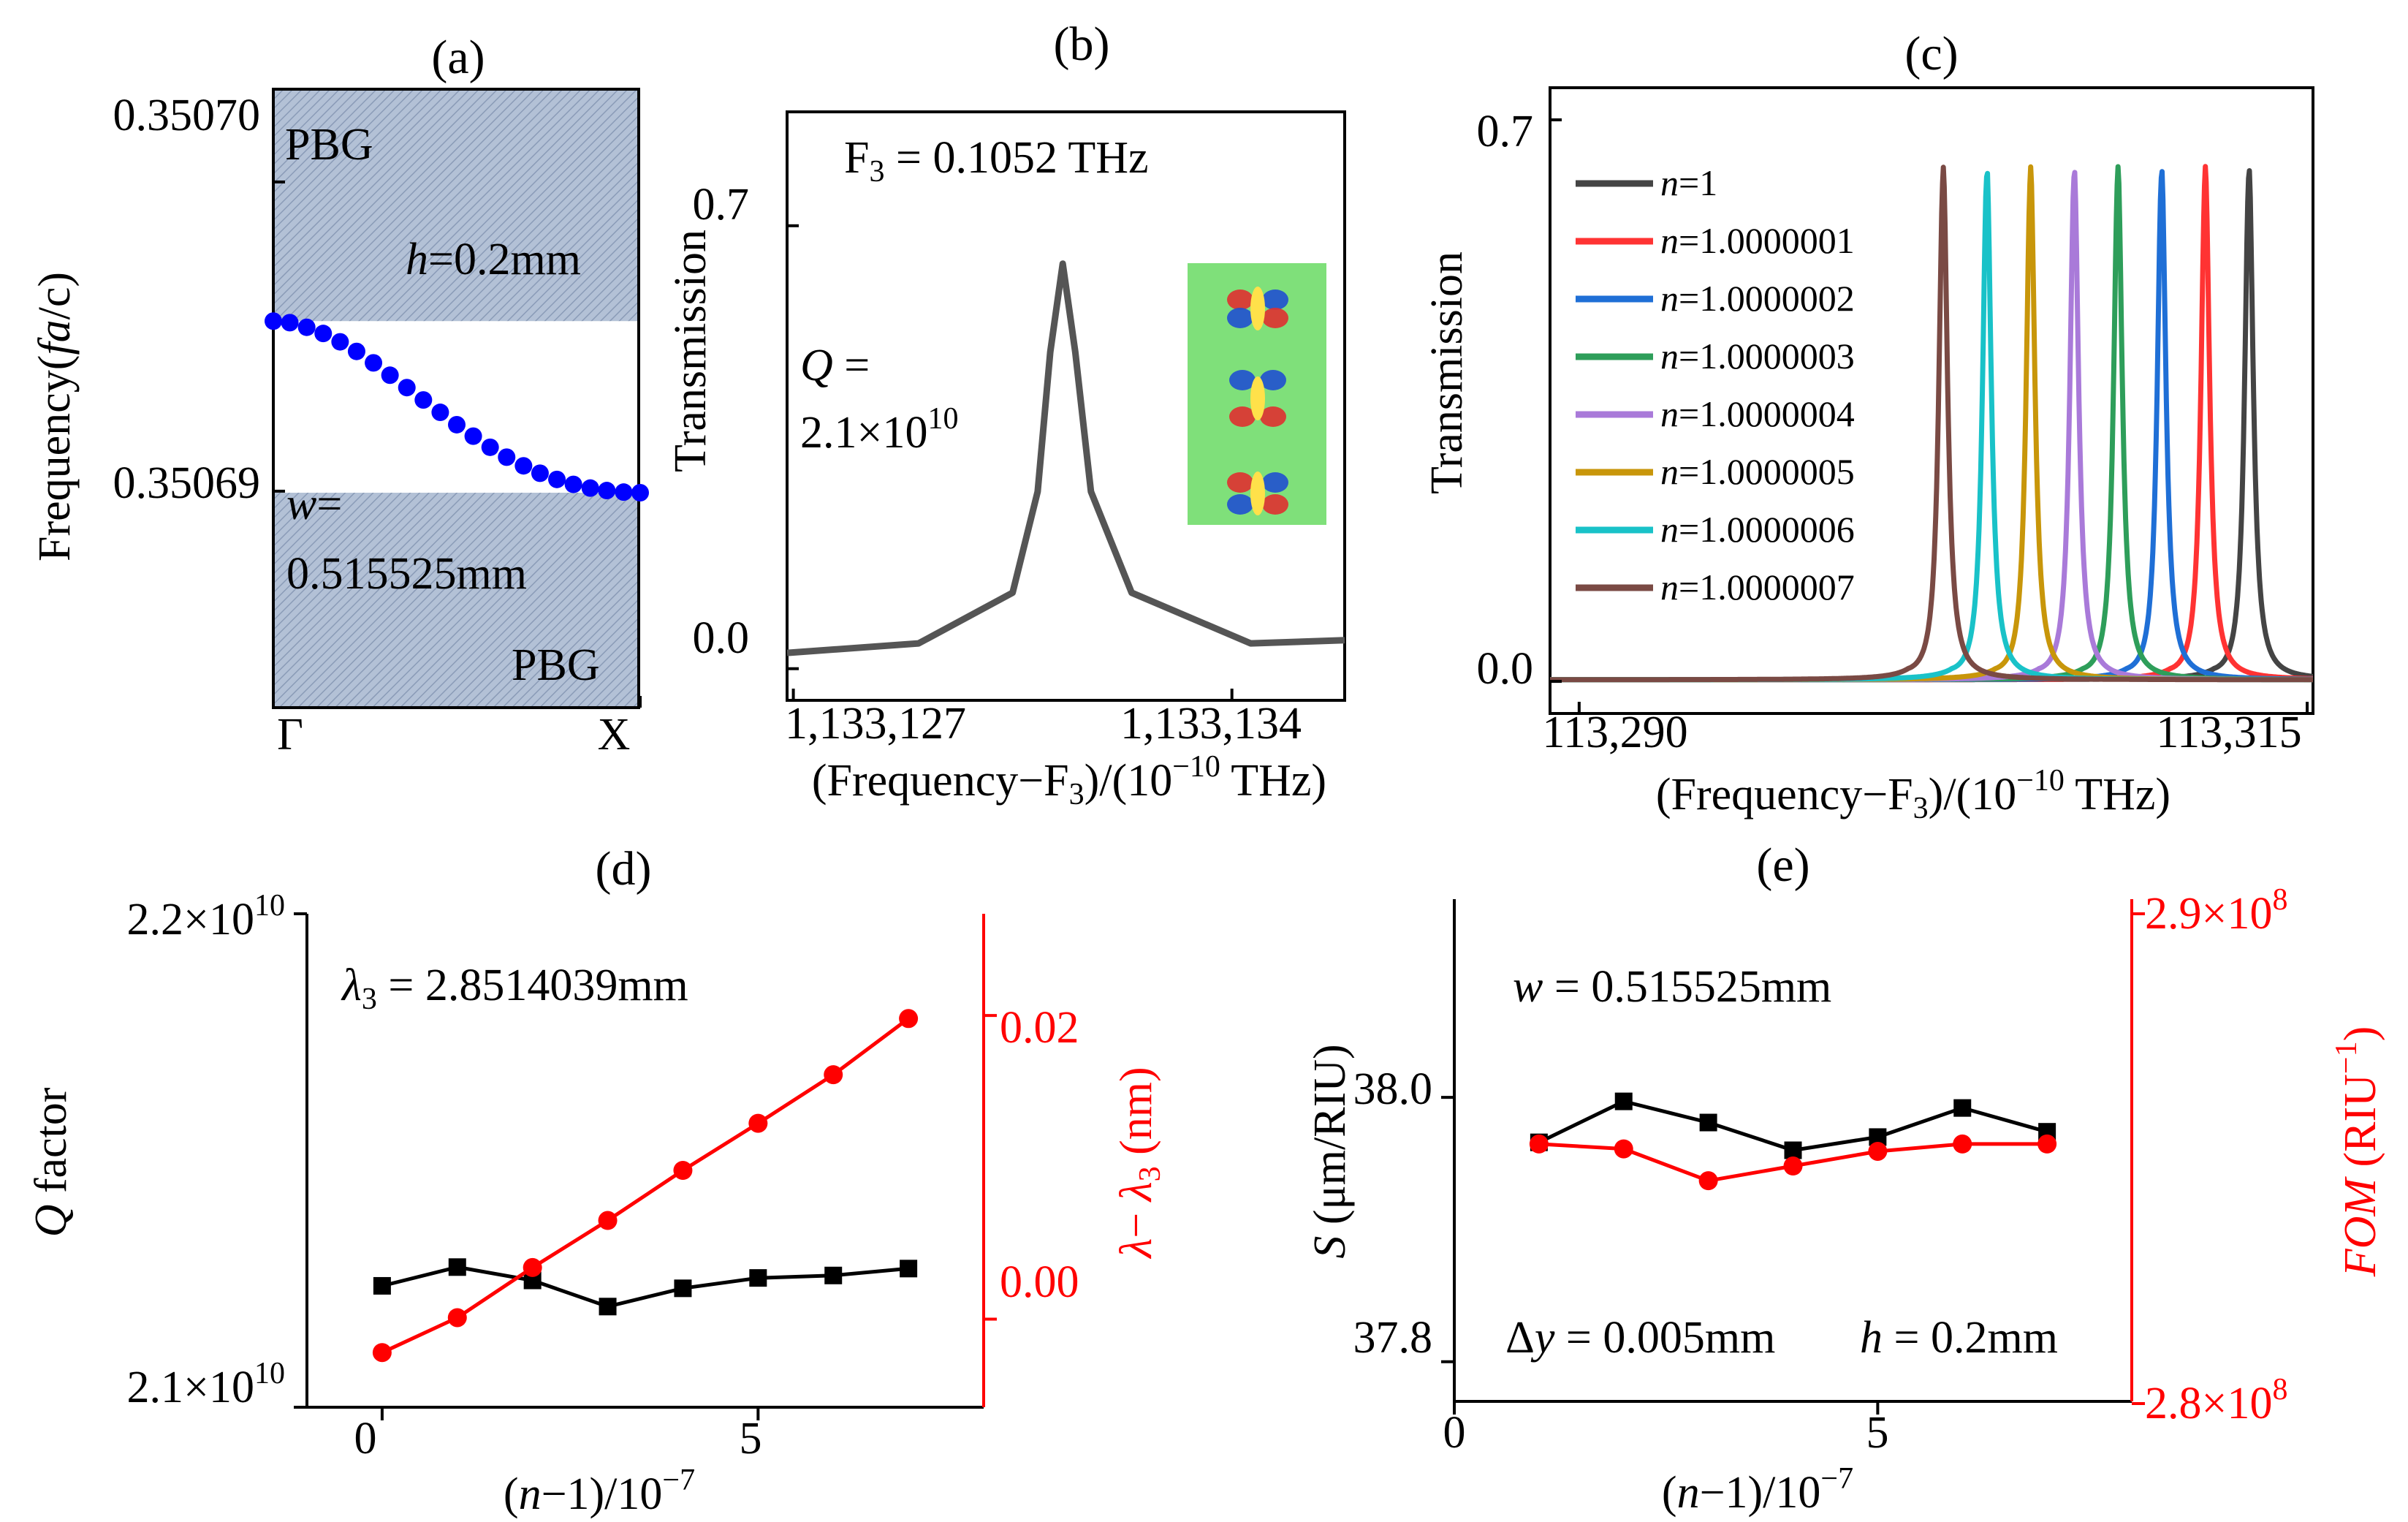 The height and width of the screenshot is (1522, 2408). Describe the element at coordinates (1393, 1338) in the screenshot. I see `y-tick-label-left: 37.8` at that location.